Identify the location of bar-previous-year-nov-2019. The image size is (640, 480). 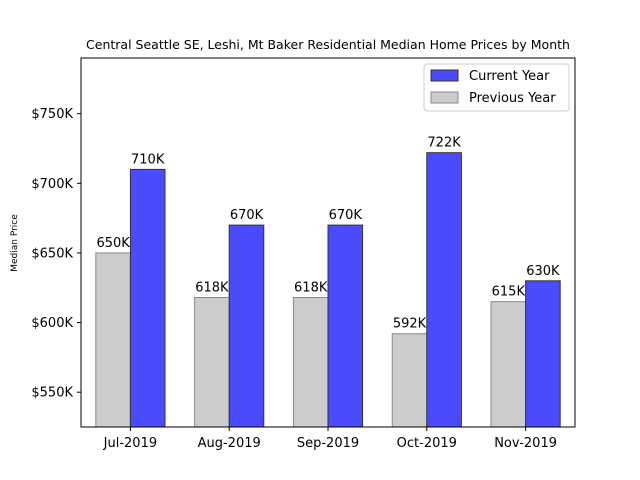
(508, 364).